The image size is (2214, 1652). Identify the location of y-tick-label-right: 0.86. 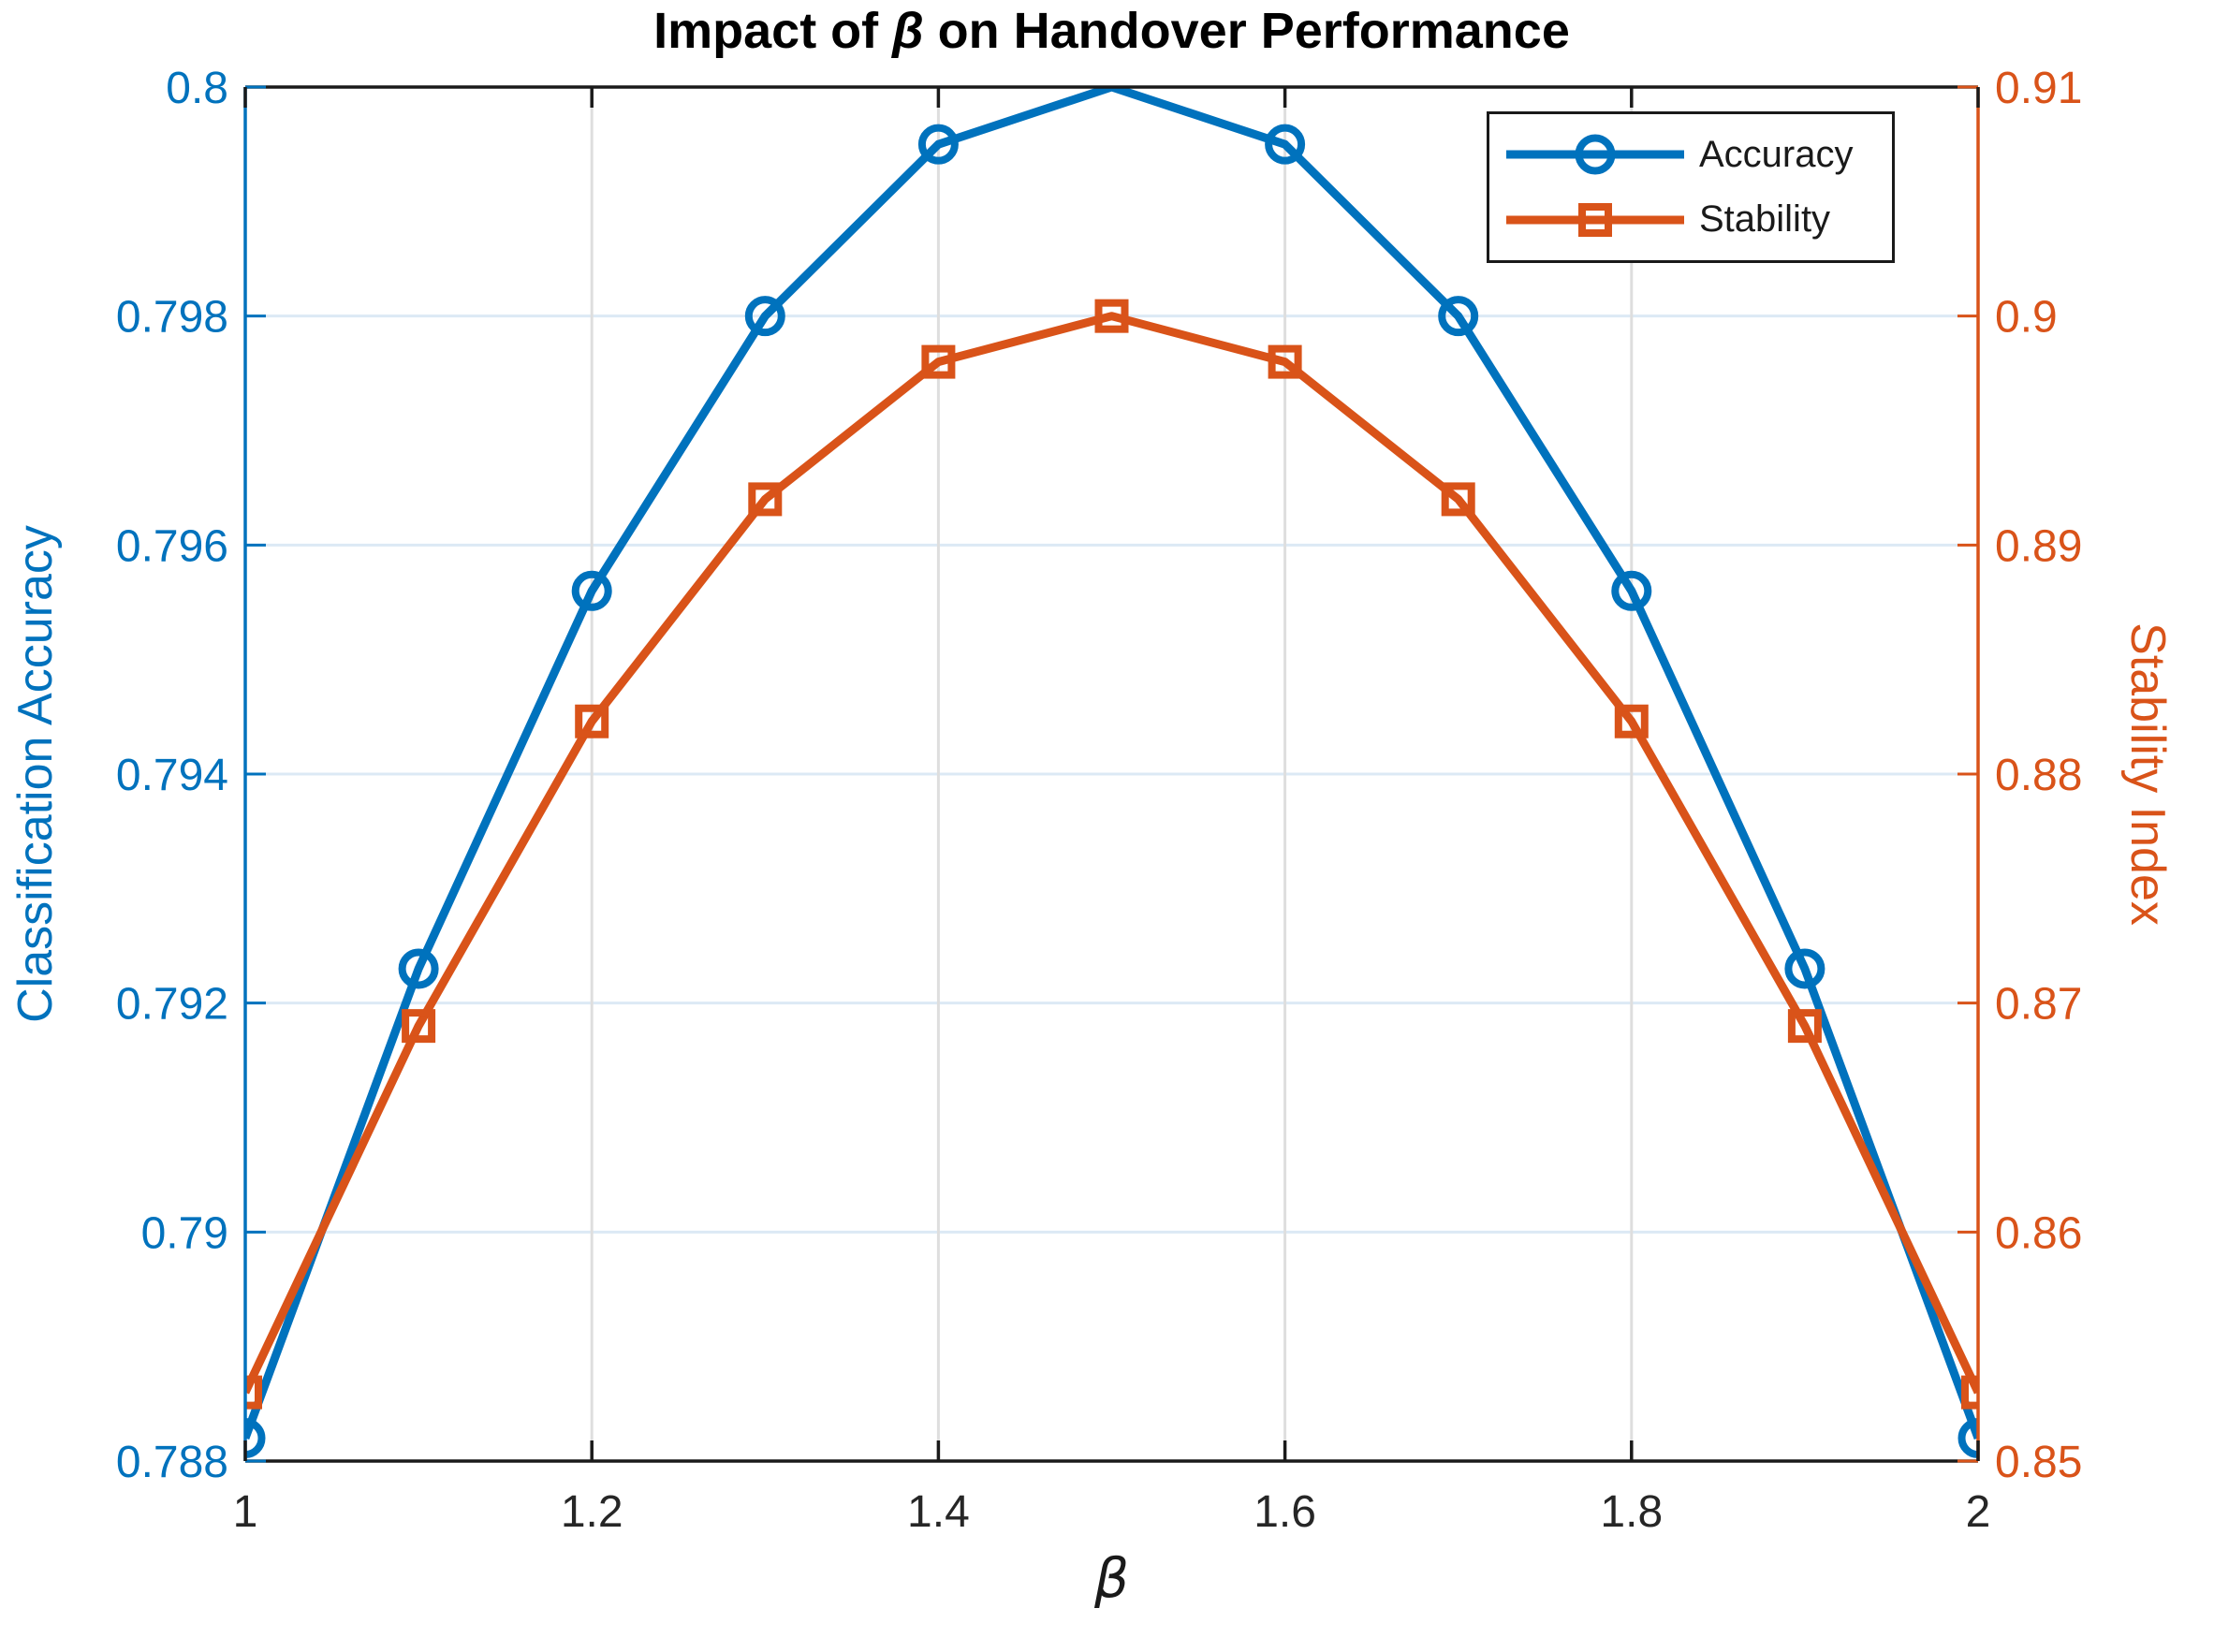
(2038, 1233).